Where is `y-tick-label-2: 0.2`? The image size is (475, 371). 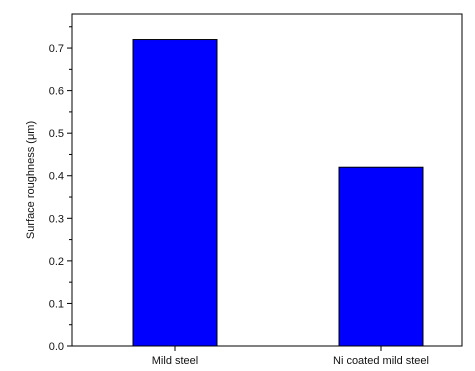
y-tick-label-2: 0.2 is located at coordinates (56, 262).